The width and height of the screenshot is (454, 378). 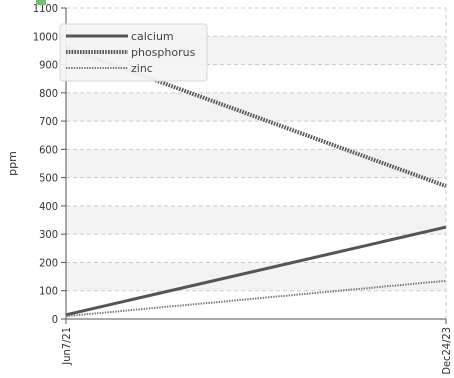 What do you see at coordinates (41, 2) in the screenshot?
I see `corner-marker` at bounding box center [41, 2].